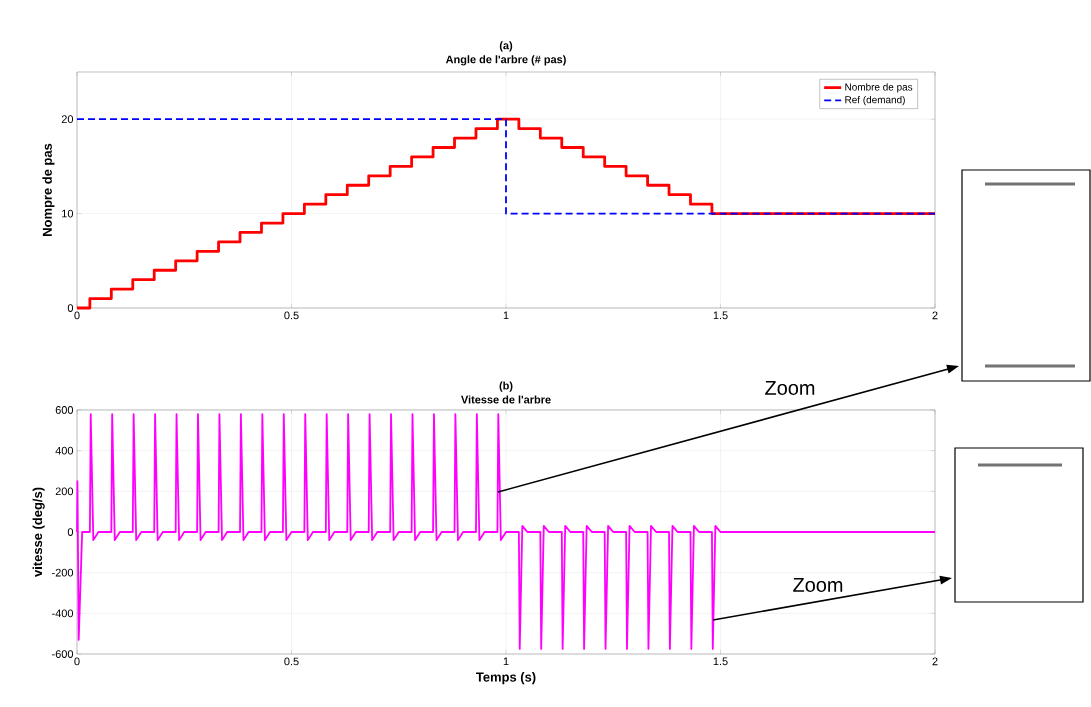 This screenshot has width=1091, height=707. Describe the element at coordinates (506, 399) in the screenshot. I see `chart-subtitle: Vitesse de l'arbre` at that location.